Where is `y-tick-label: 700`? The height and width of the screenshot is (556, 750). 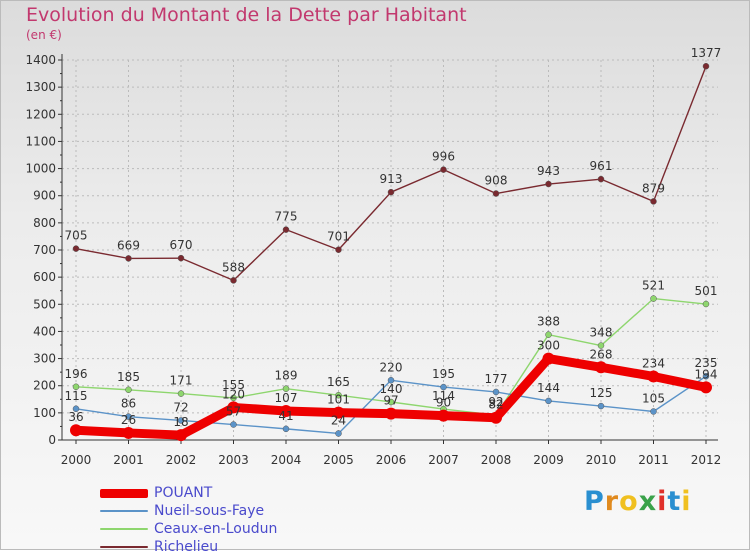
y-tick-label: 700 is located at coordinates (44, 250).